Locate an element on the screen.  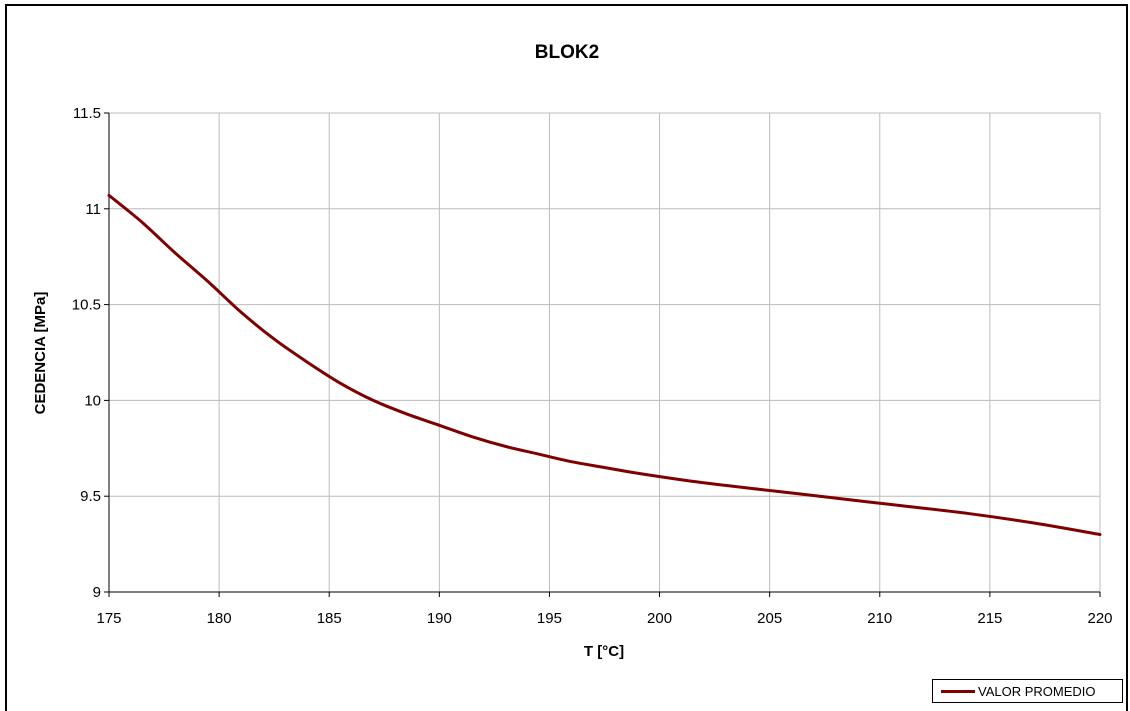
y-tick-label: 11 is located at coordinates (93, 209).